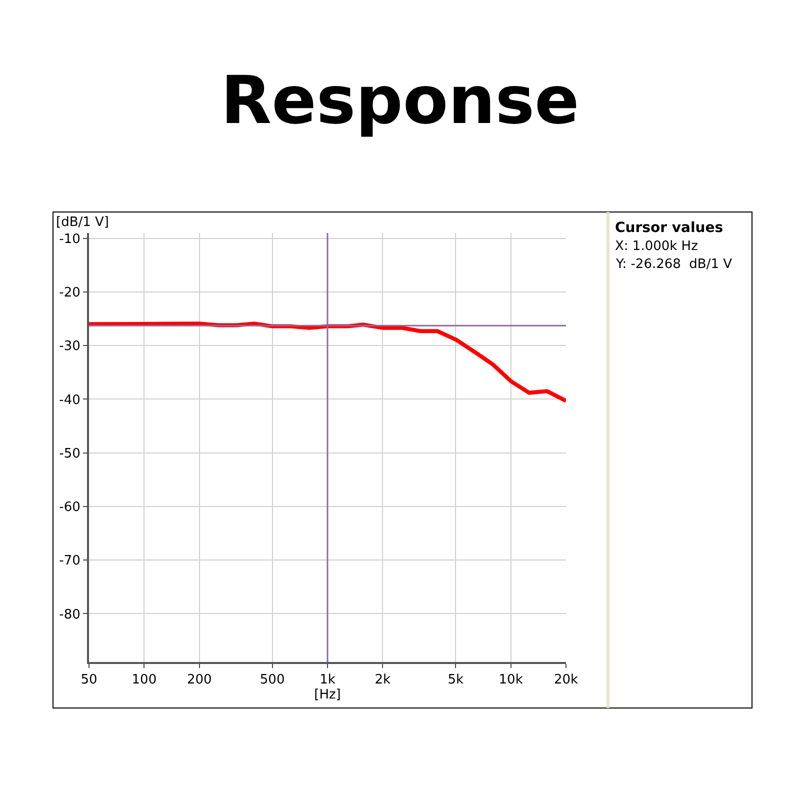 This screenshot has width=800, height=800. Describe the element at coordinates (328, 680) in the screenshot. I see `x-tick-label: 1k` at that location.